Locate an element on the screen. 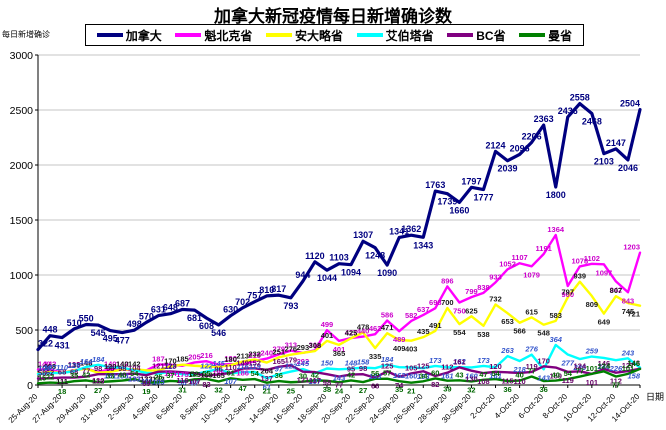  data-label-3-21: 122 is located at coordinates (291, 366).